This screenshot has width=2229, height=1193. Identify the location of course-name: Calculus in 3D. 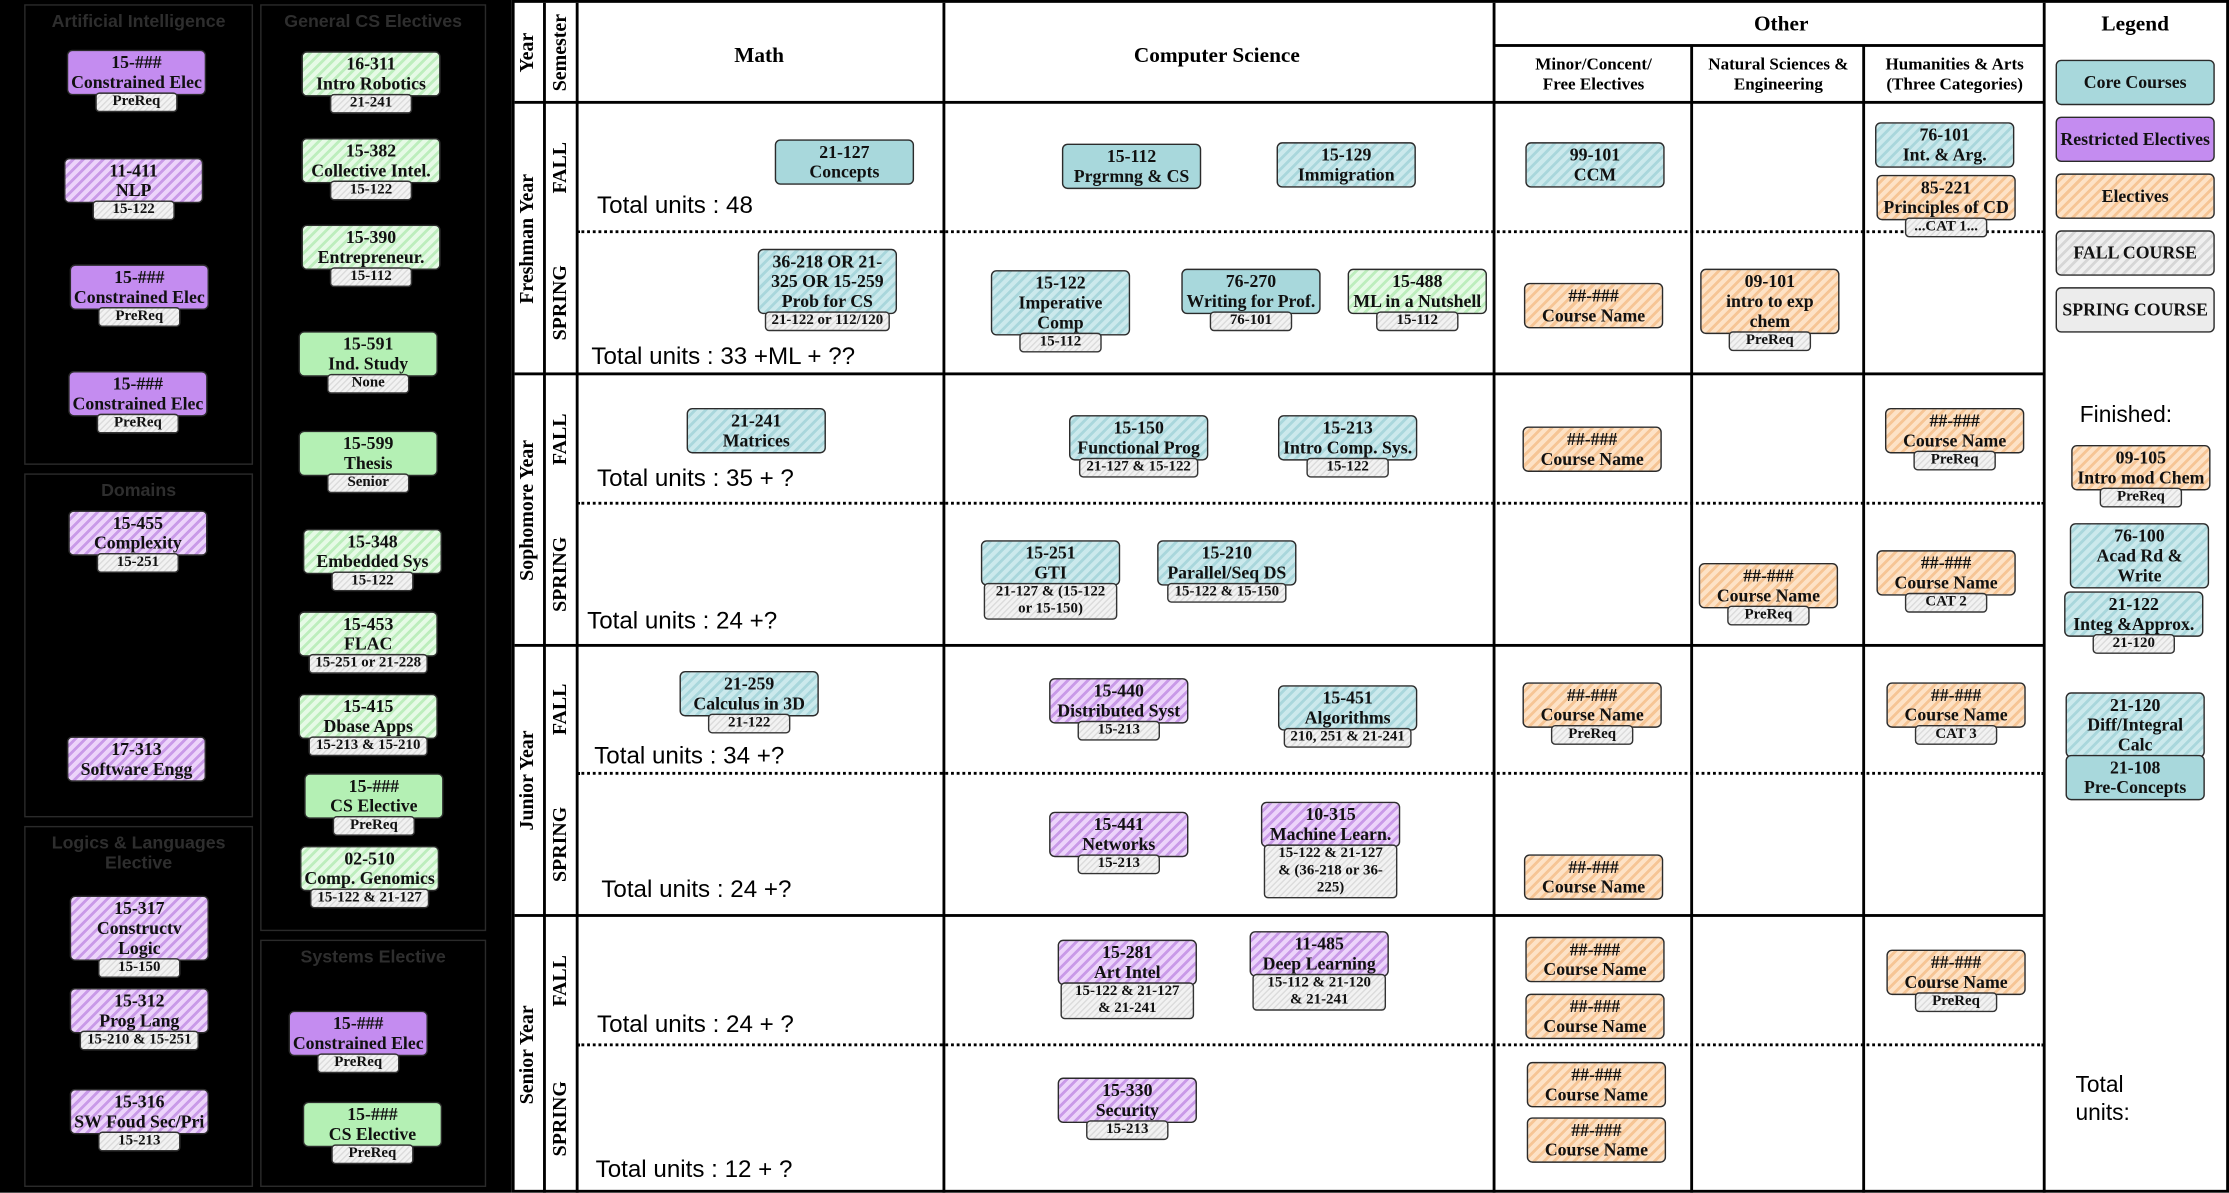
(749, 703).